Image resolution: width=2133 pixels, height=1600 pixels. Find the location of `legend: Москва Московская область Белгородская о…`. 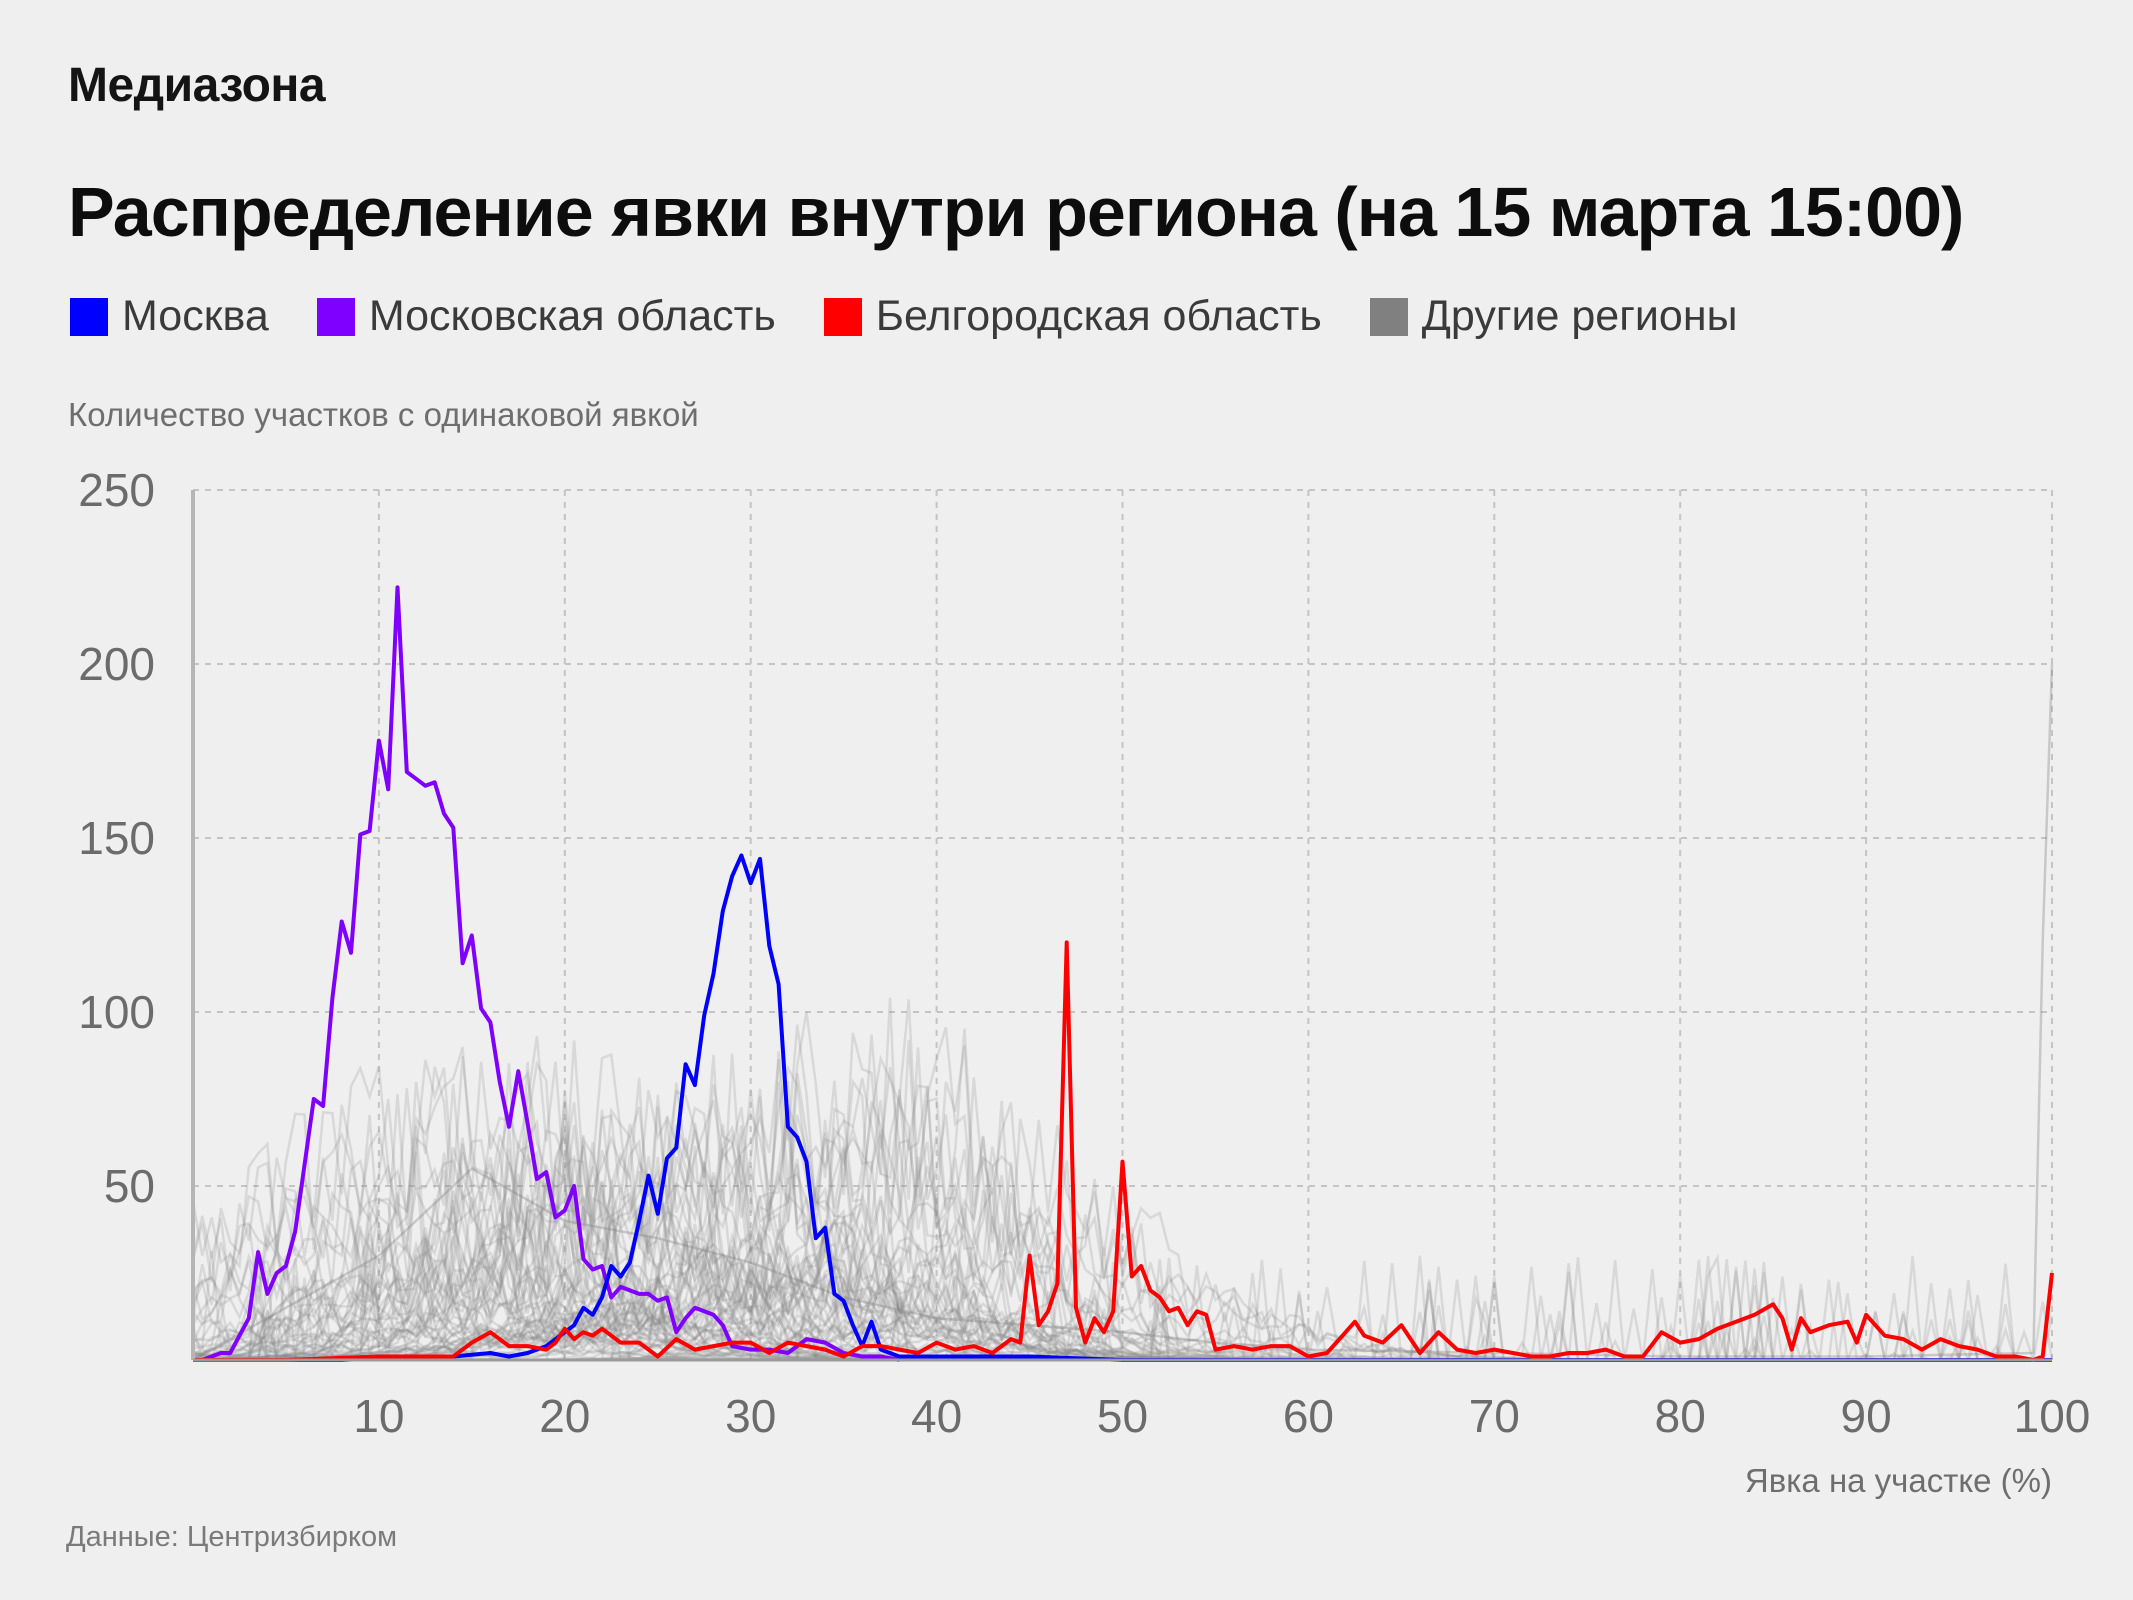

legend: Москва Московская область Белгородская о… is located at coordinates (927, 316).